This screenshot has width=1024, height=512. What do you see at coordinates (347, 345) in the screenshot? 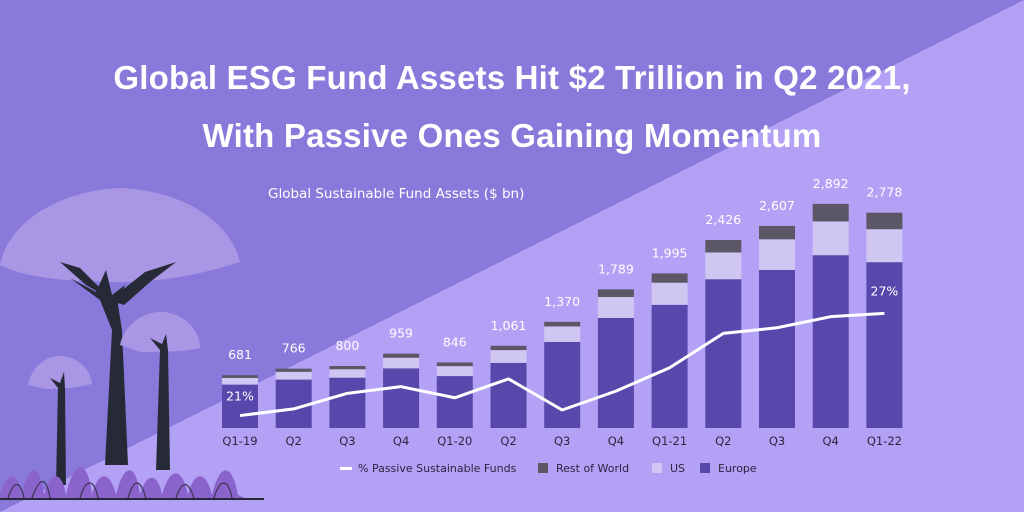
I see `total-data-label: 800` at bounding box center [347, 345].